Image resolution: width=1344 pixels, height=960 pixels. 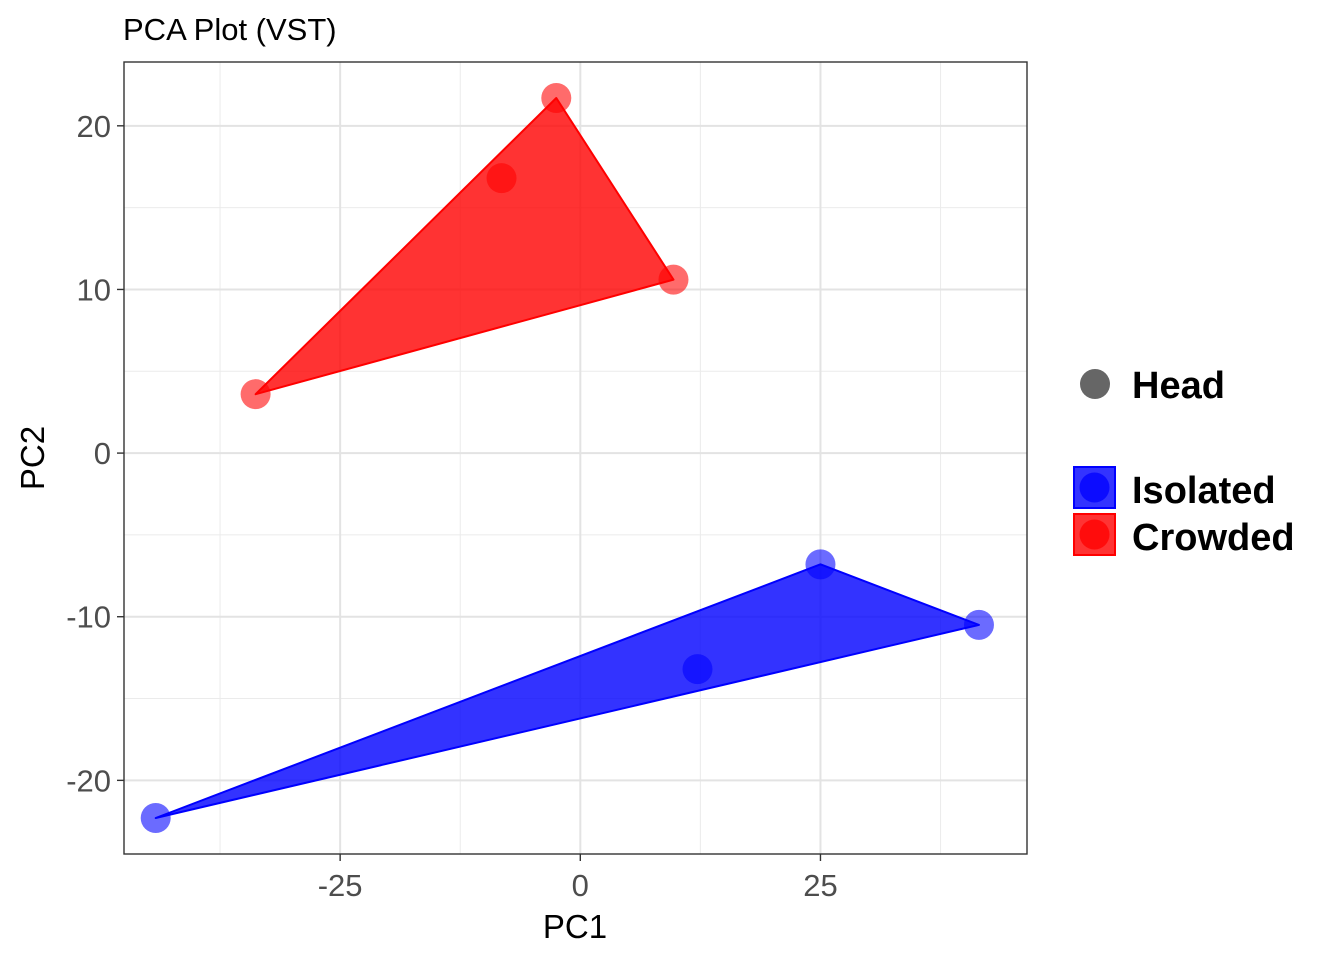 I want to click on legend-isolated-point-icon, so click(x=1094, y=487).